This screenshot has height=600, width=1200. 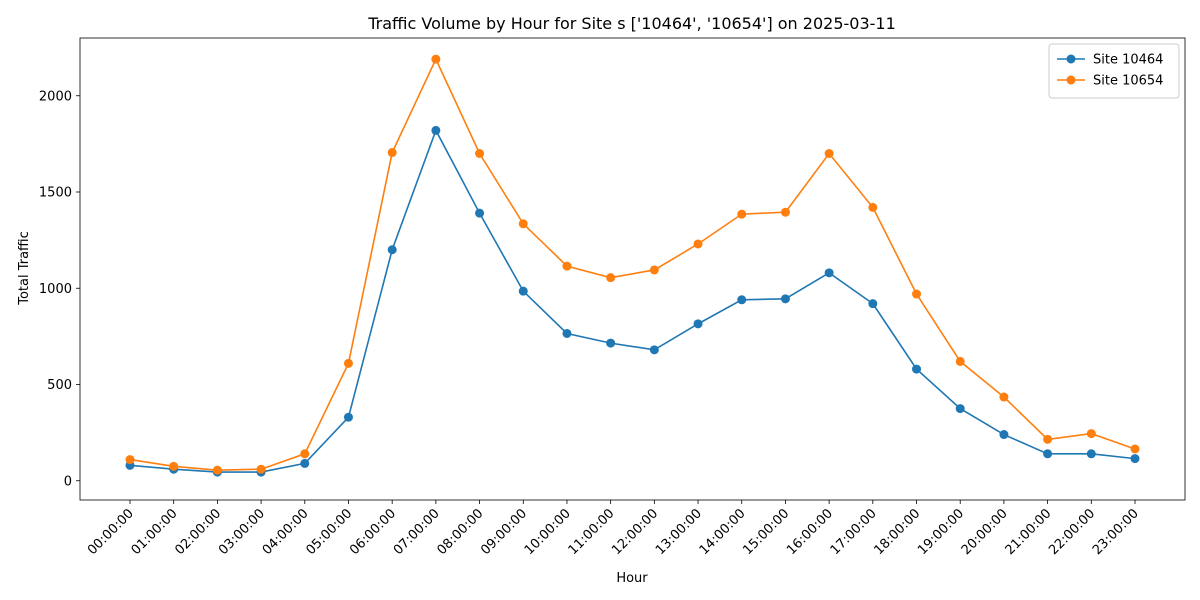 I want to click on y-tick-label: 0, so click(x=68, y=481).